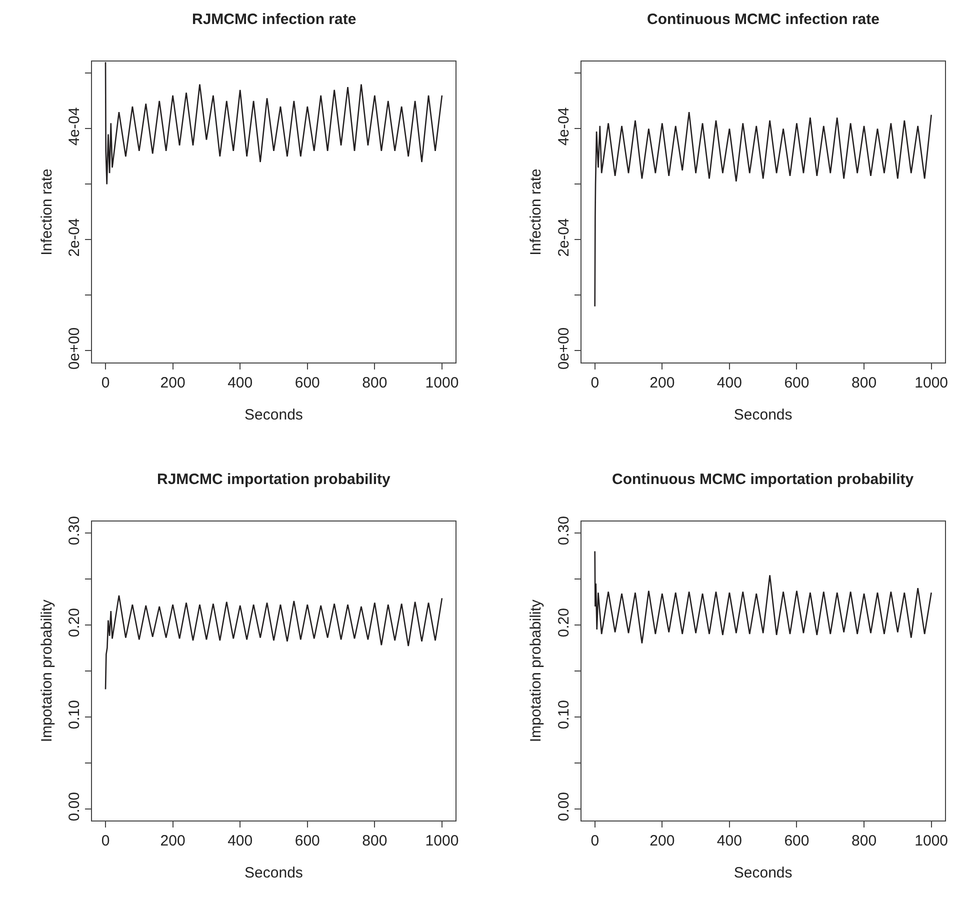 The height and width of the screenshot is (910, 972). I want to click on chart-title: Continuous MCMC importation probability, so click(763, 479).